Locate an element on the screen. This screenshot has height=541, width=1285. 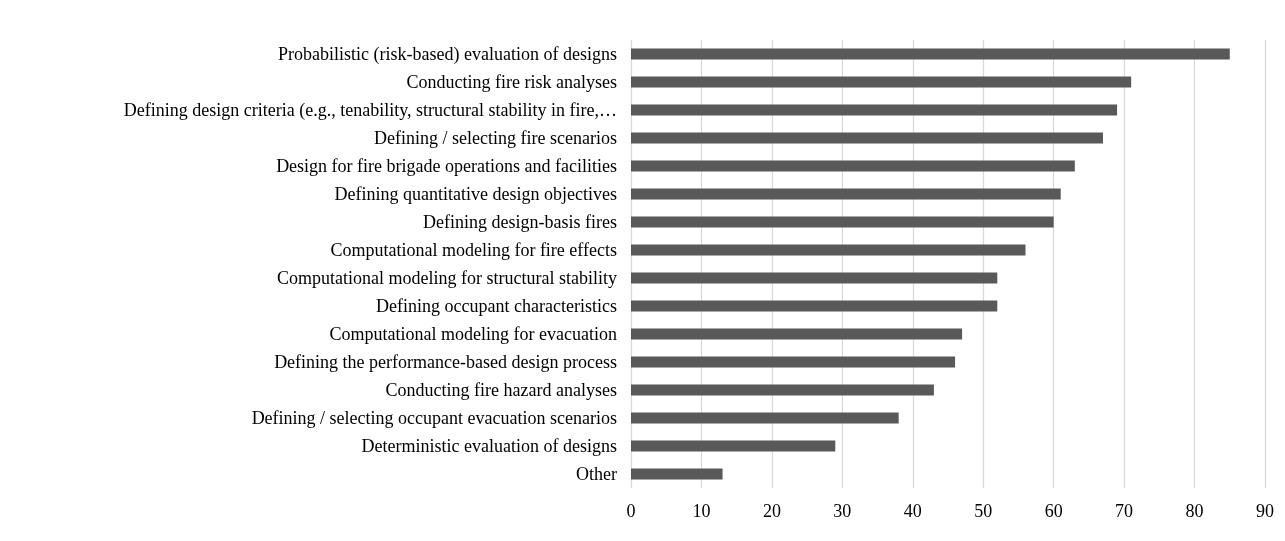
y-tick-label: Defining the performance-based design process is located at coordinates (445, 362).